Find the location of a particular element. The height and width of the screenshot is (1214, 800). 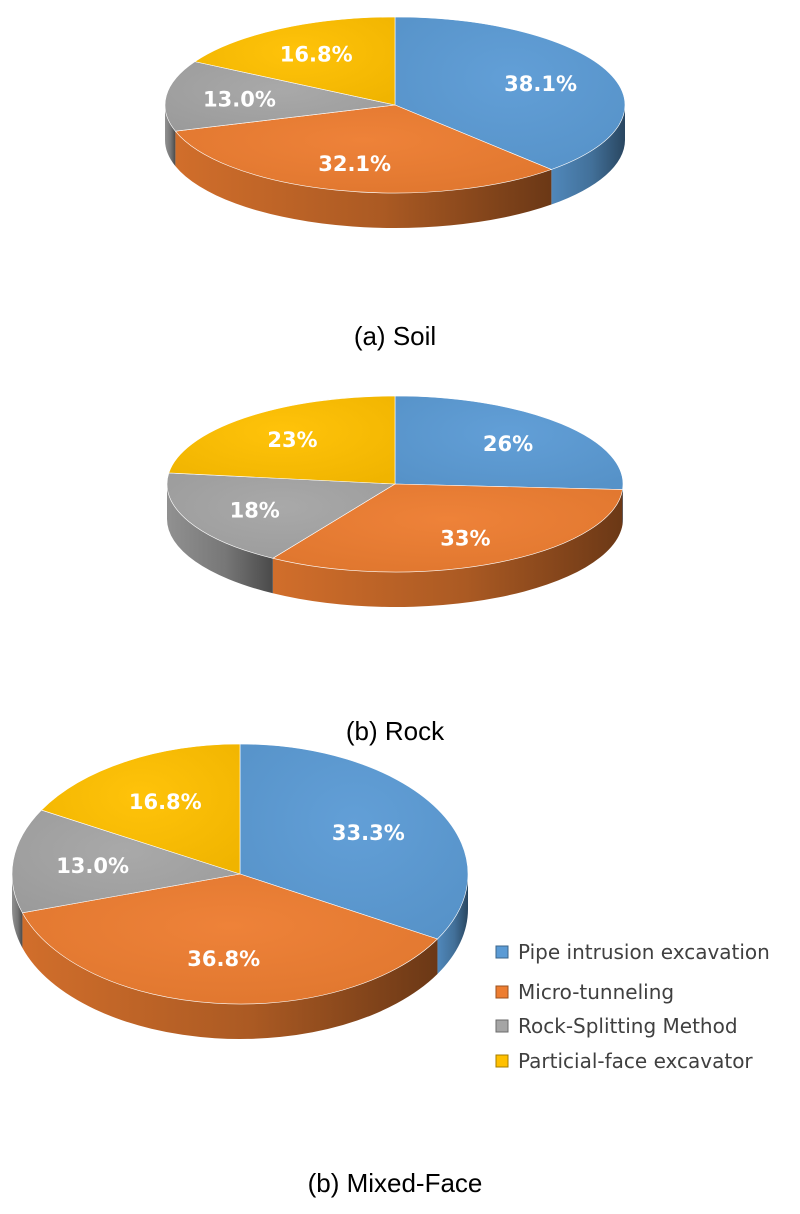

caption-mixed-face: (b) Mixed-Face is located at coordinates (395, 1183).